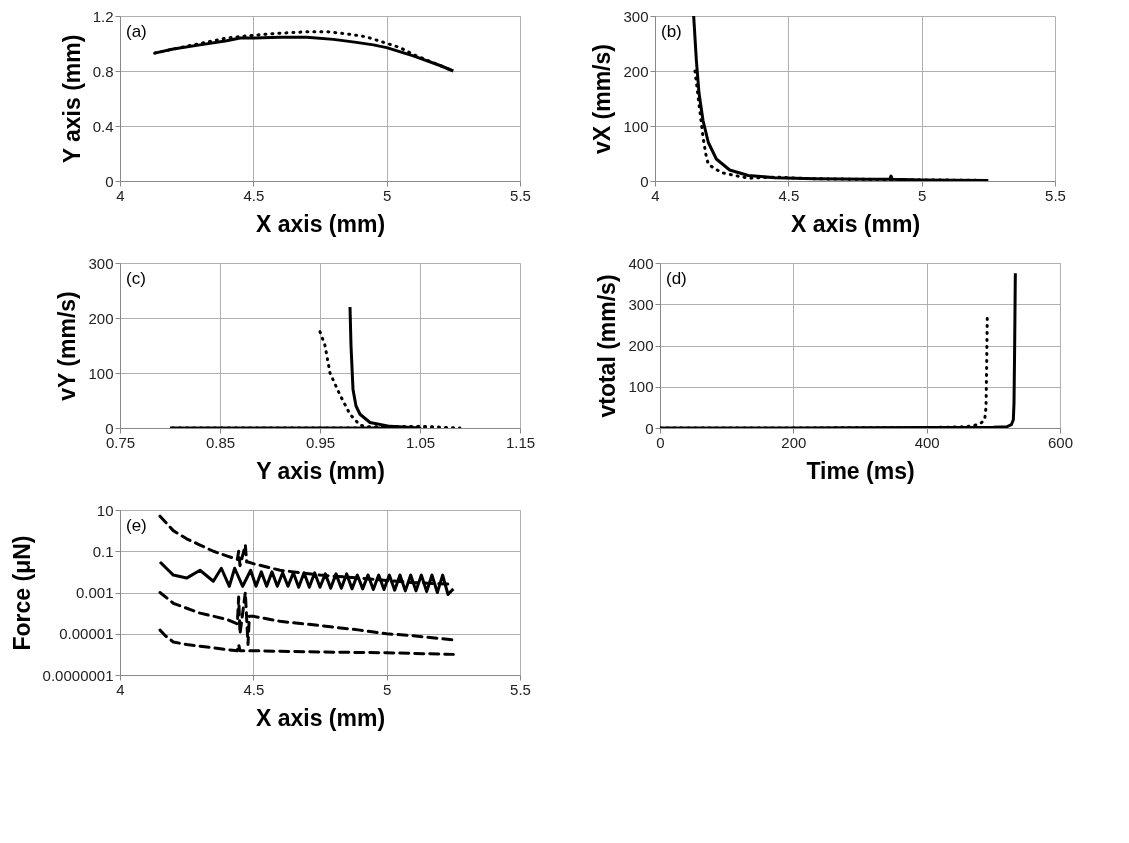 The width and height of the screenshot is (1129, 843). What do you see at coordinates (71, 99) in the screenshot?
I see `y-axis-title: Y axis (mm)` at bounding box center [71, 99].